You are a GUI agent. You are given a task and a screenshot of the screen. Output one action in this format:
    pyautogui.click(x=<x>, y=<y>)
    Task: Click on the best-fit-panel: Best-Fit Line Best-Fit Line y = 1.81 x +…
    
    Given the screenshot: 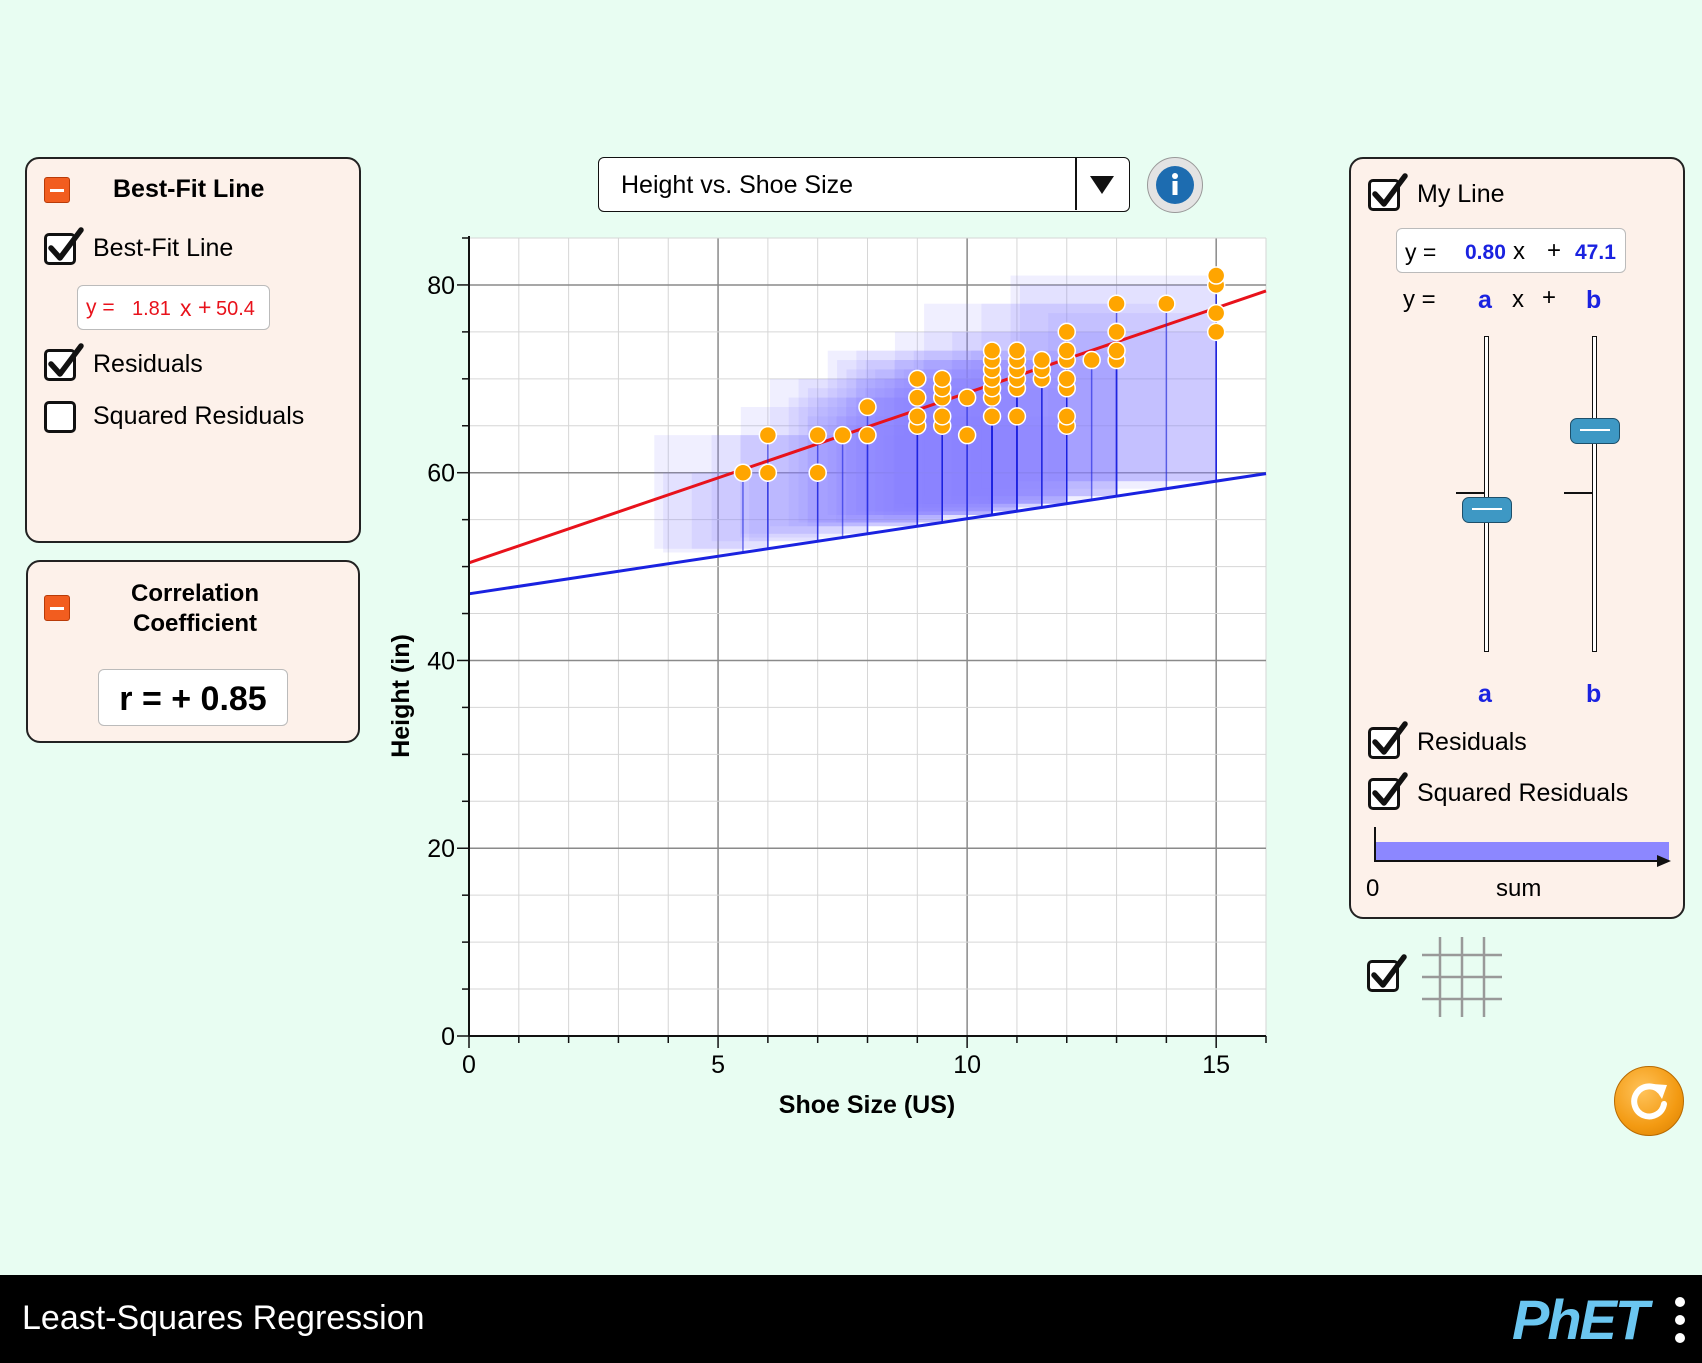 What is the action you would take?
    pyautogui.click(x=193, y=350)
    